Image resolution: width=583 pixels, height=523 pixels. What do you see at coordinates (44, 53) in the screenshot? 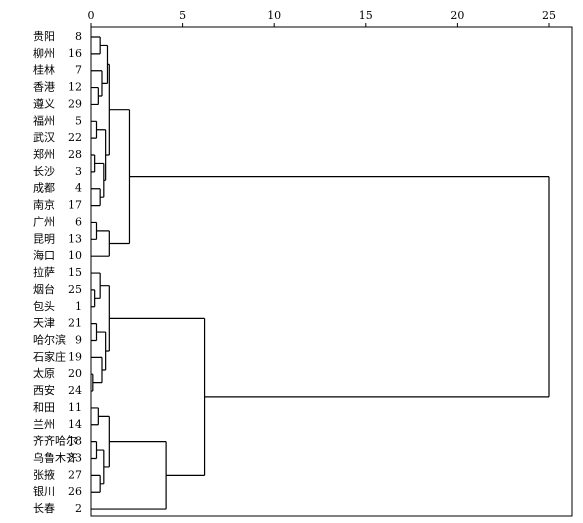
I see `leaf-label: 柳州` at bounding box center [44, 53].